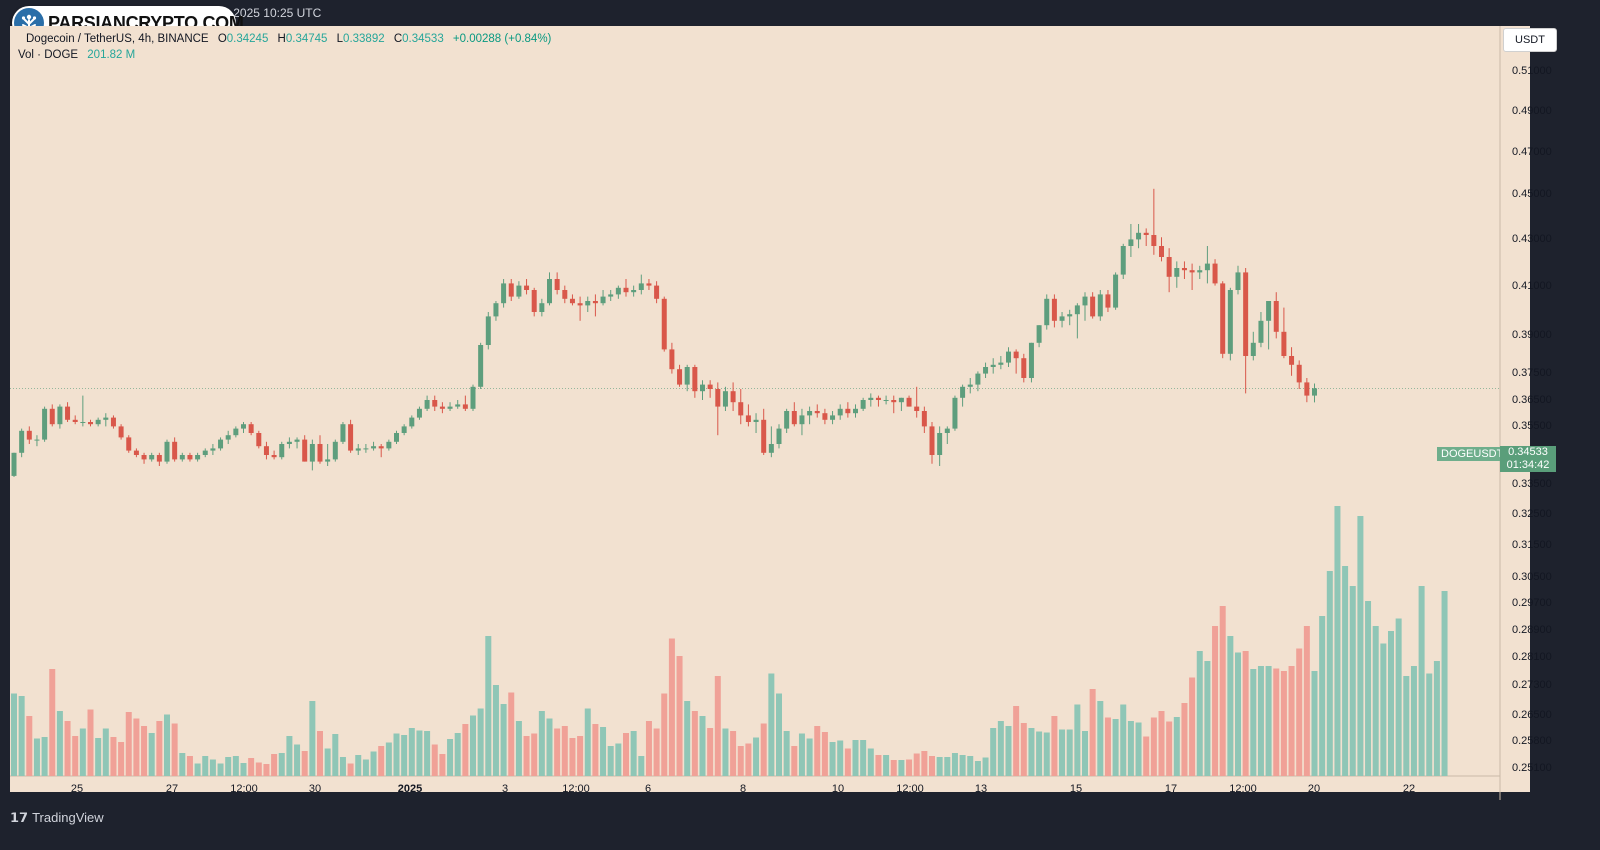  Describe the element at coordinates (57, 818) in the screenshot. I see `tradingview-brand: 𝟭𝟳 TradingView` at that location.